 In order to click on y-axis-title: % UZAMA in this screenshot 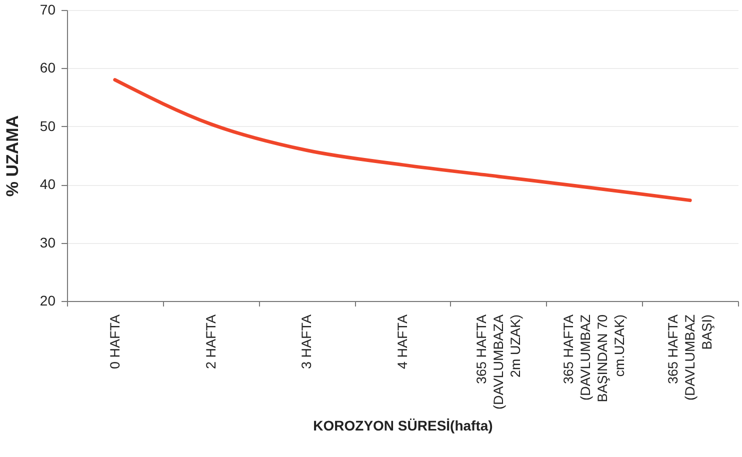, I will do `click(12, 156)`.